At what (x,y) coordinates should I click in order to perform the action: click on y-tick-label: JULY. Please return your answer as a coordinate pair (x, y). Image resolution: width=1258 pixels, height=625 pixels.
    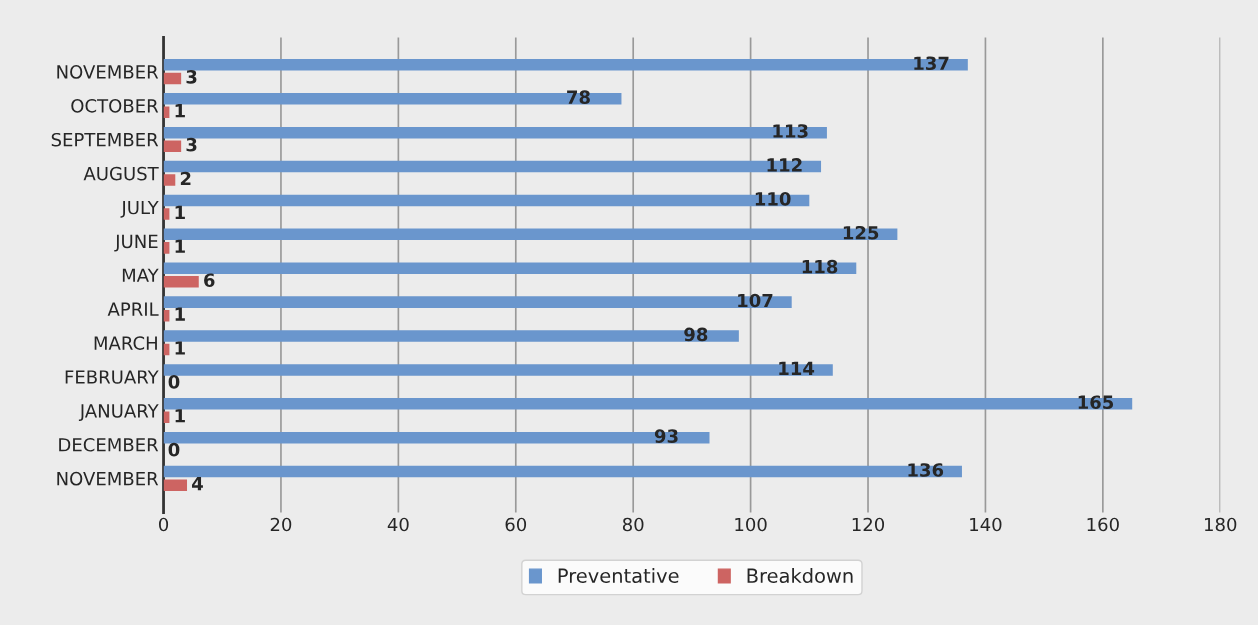
    Looking at the image, I should click on (139, 209).